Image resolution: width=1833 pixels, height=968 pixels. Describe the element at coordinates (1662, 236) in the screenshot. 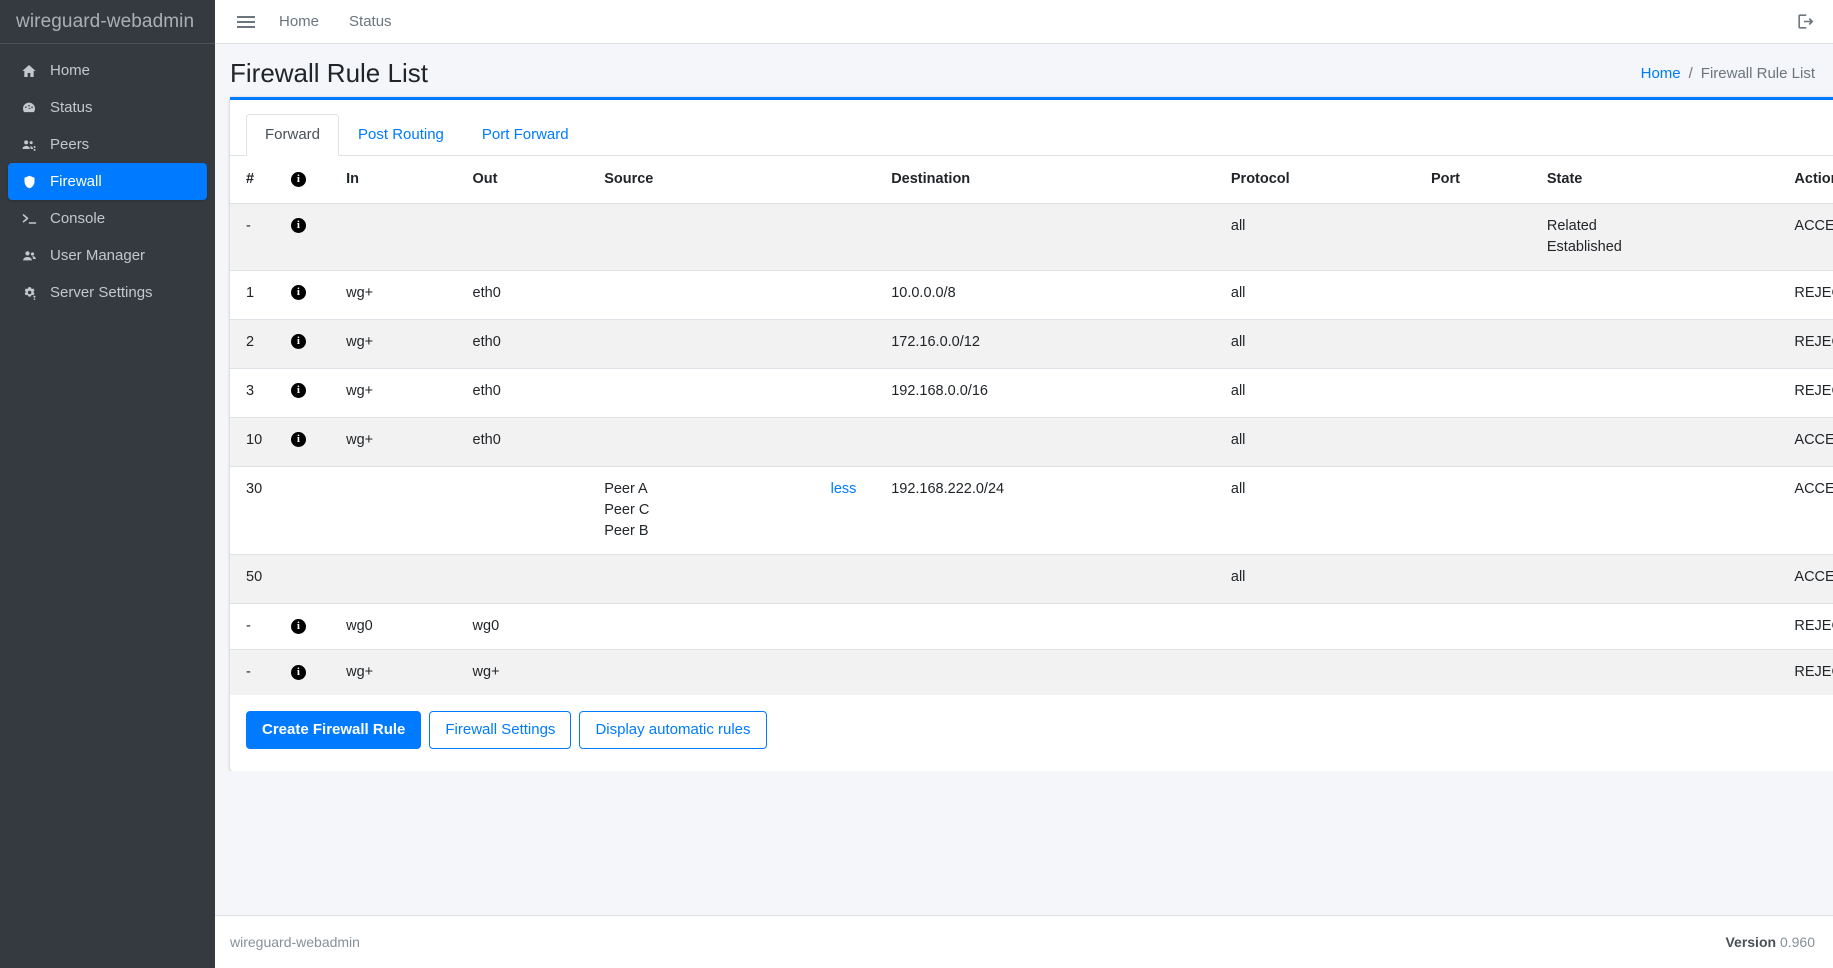

I see `cell-state: Related Established` at that location.